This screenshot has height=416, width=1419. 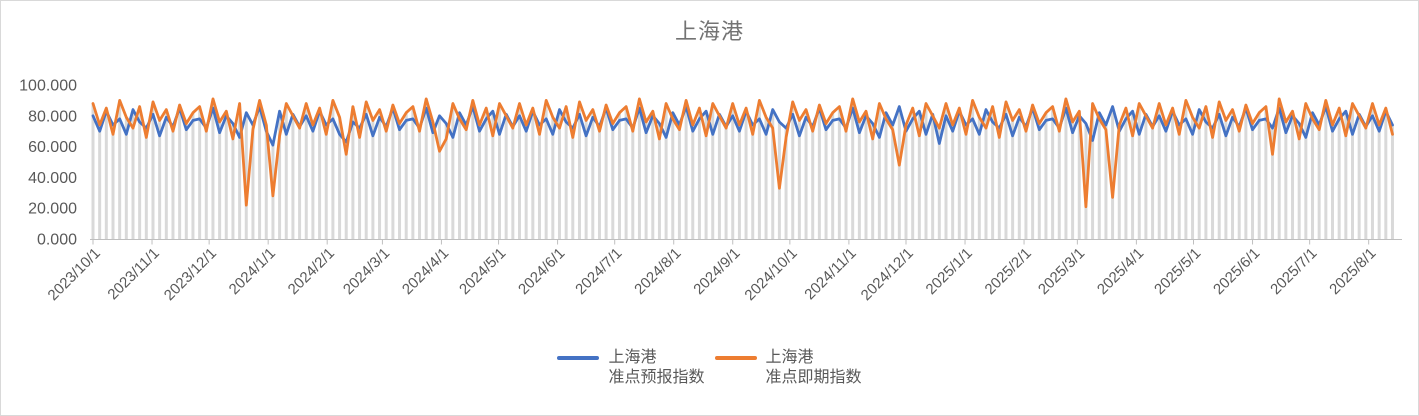 What do you see at coordinates (731, 242) in the screenshot?
I see `x-axis-ticks` at bounding box center [731, 242].